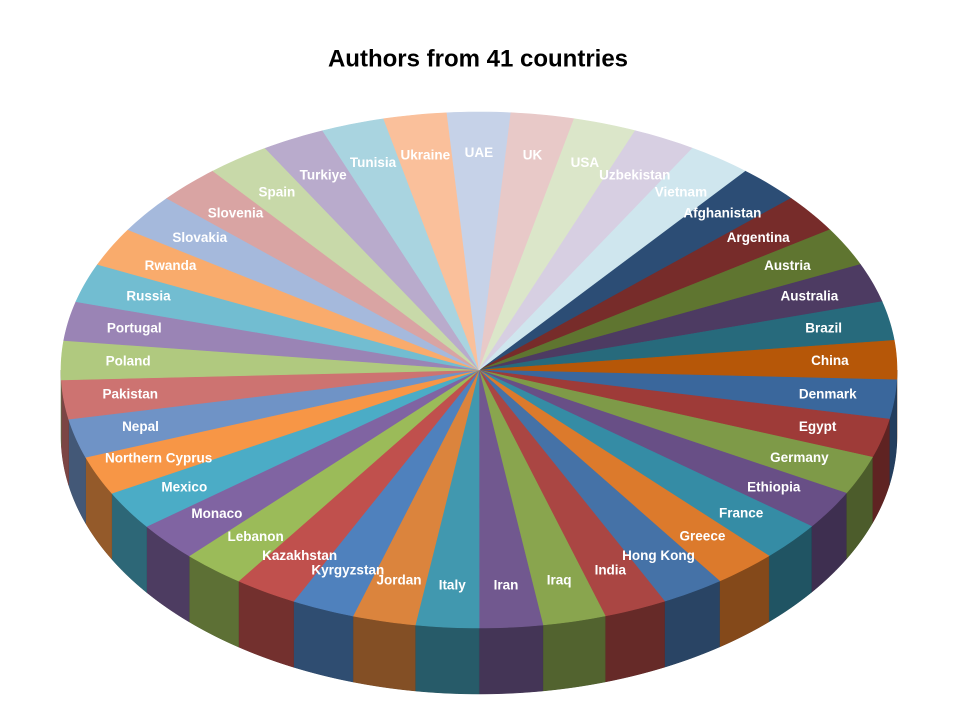 Image resolution: width=960 pixels, height=720 pixels. What do you see at coordinates (236, 212) in the screenshot?
I see `slice-label: Slovenia` at bounding box center [236, 212].